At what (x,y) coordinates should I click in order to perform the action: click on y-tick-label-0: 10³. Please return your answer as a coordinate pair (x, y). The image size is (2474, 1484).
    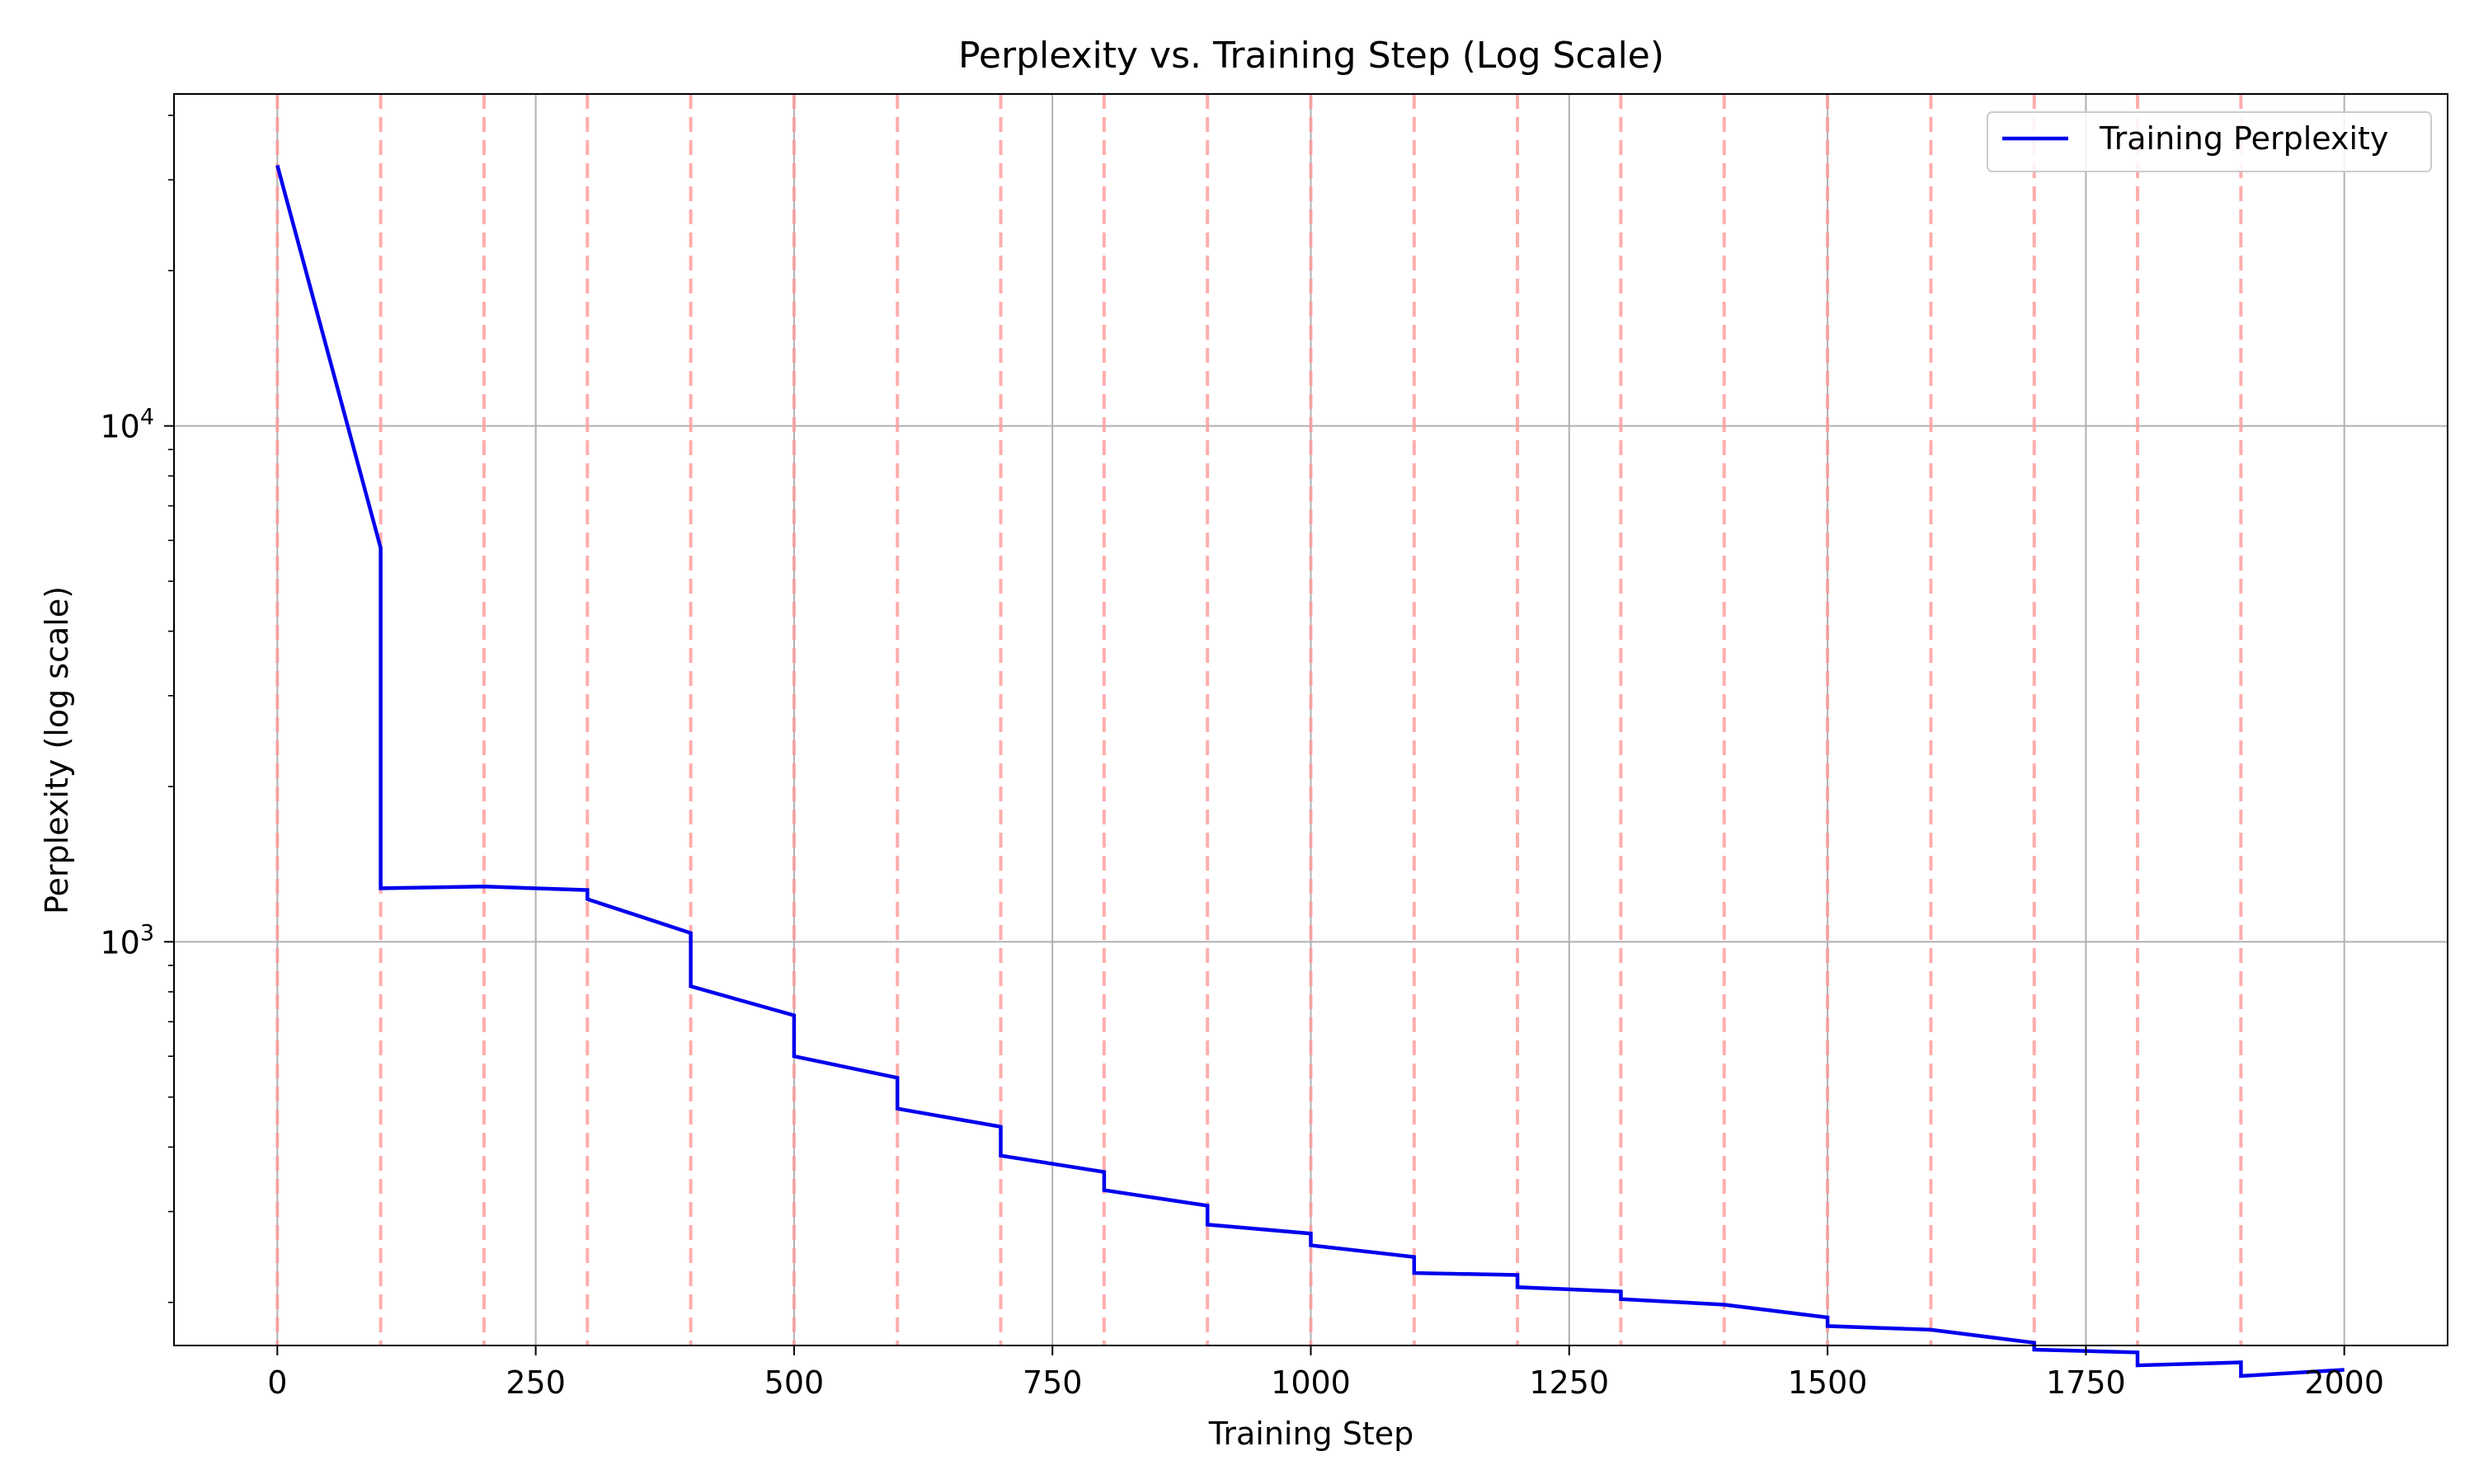
    Looking at the image, I should click on (127, 940).